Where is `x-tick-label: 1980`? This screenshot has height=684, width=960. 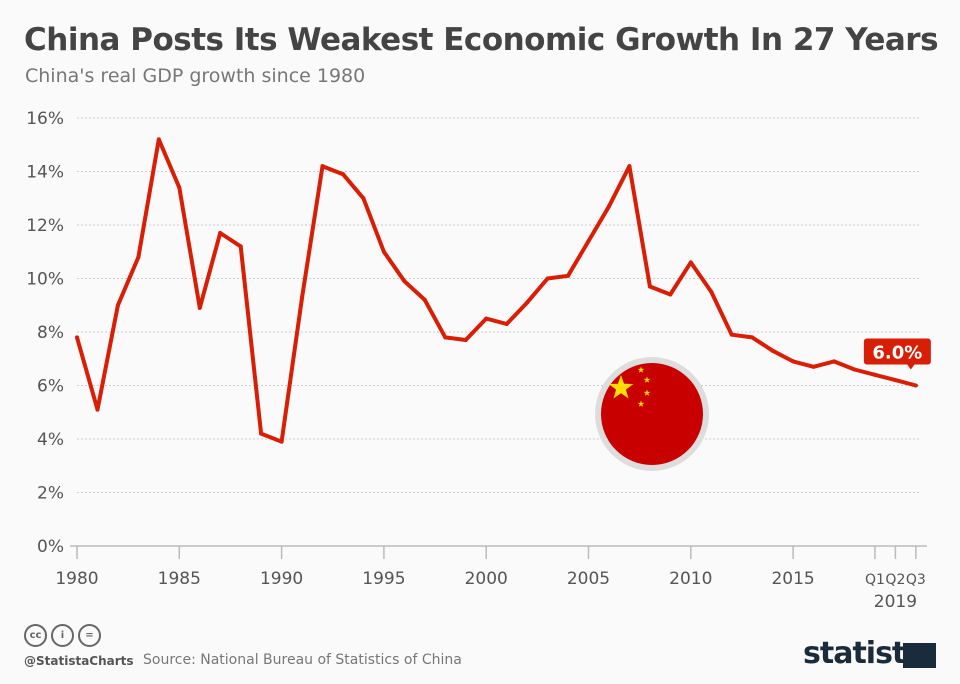
x-tick-label: 1980 is located at coordinates (76, 579).